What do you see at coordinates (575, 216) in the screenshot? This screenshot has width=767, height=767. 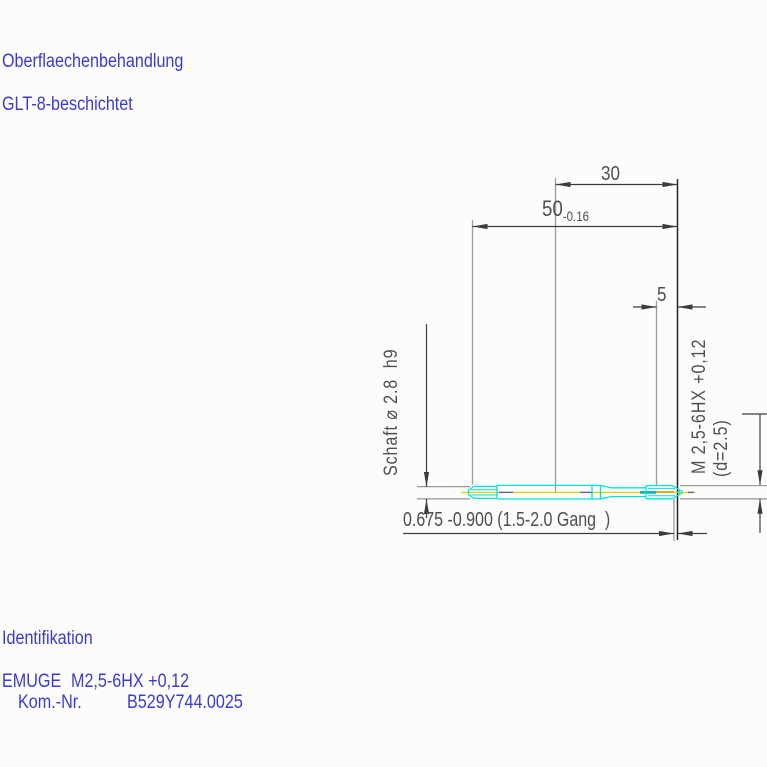 I see `dimension-50-tolerance: -0.16` at bounding box center [575, 216].